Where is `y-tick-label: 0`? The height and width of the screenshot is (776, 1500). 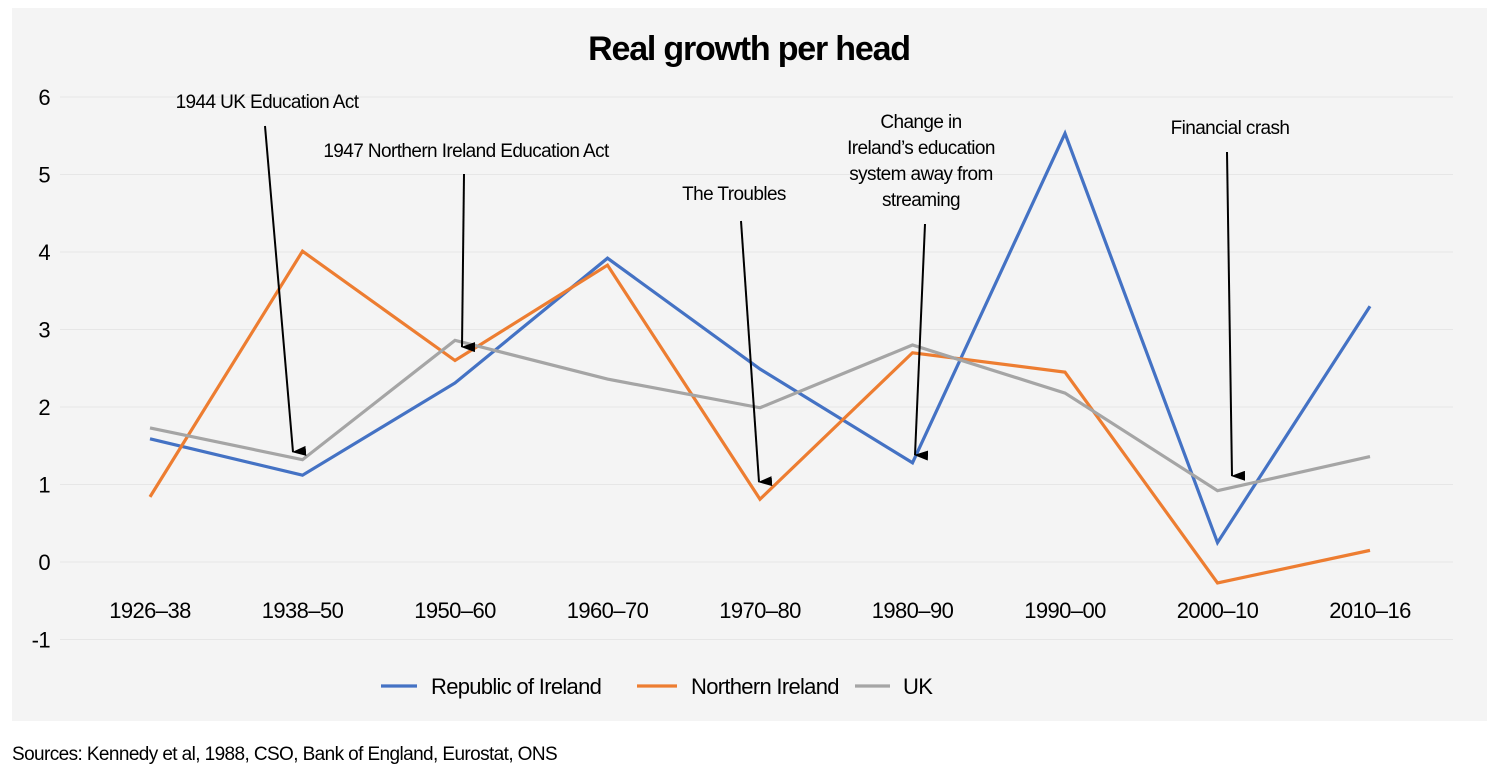
y-tick-label: 0 is located at coordinates (44, 562).